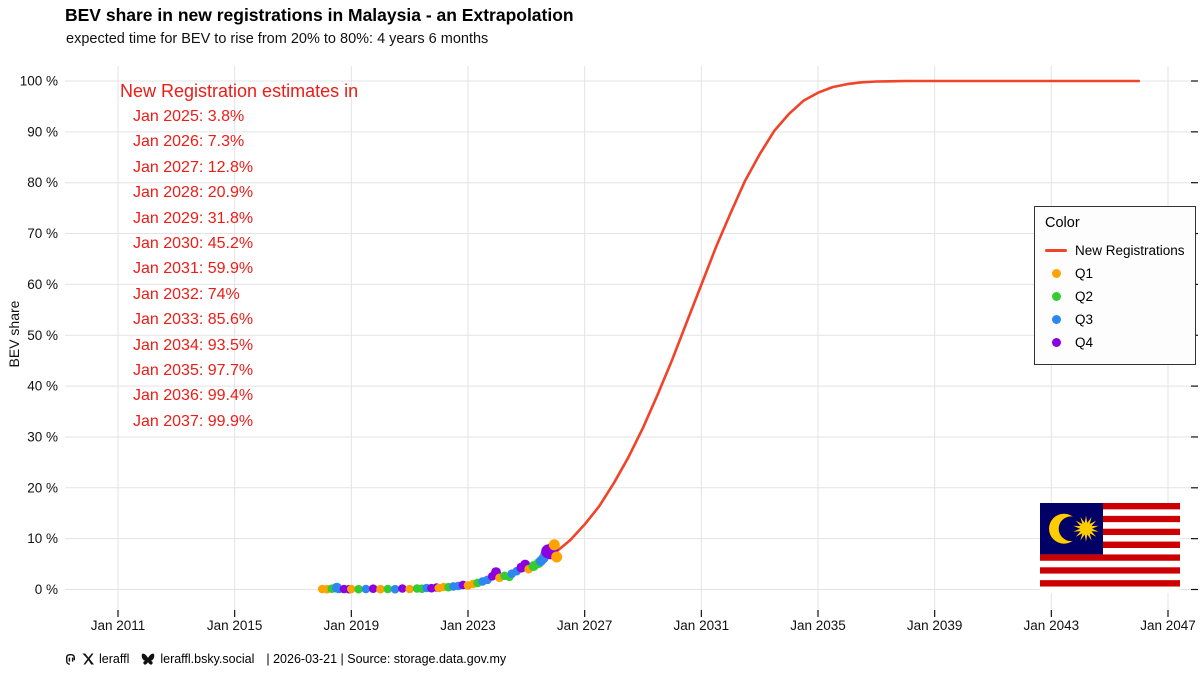 The image size is (1200, 675). Describe the element at coordinates (193, 218) in the screenshot. I see `estimate-line: Jan 2029: 31.8%` at that location.